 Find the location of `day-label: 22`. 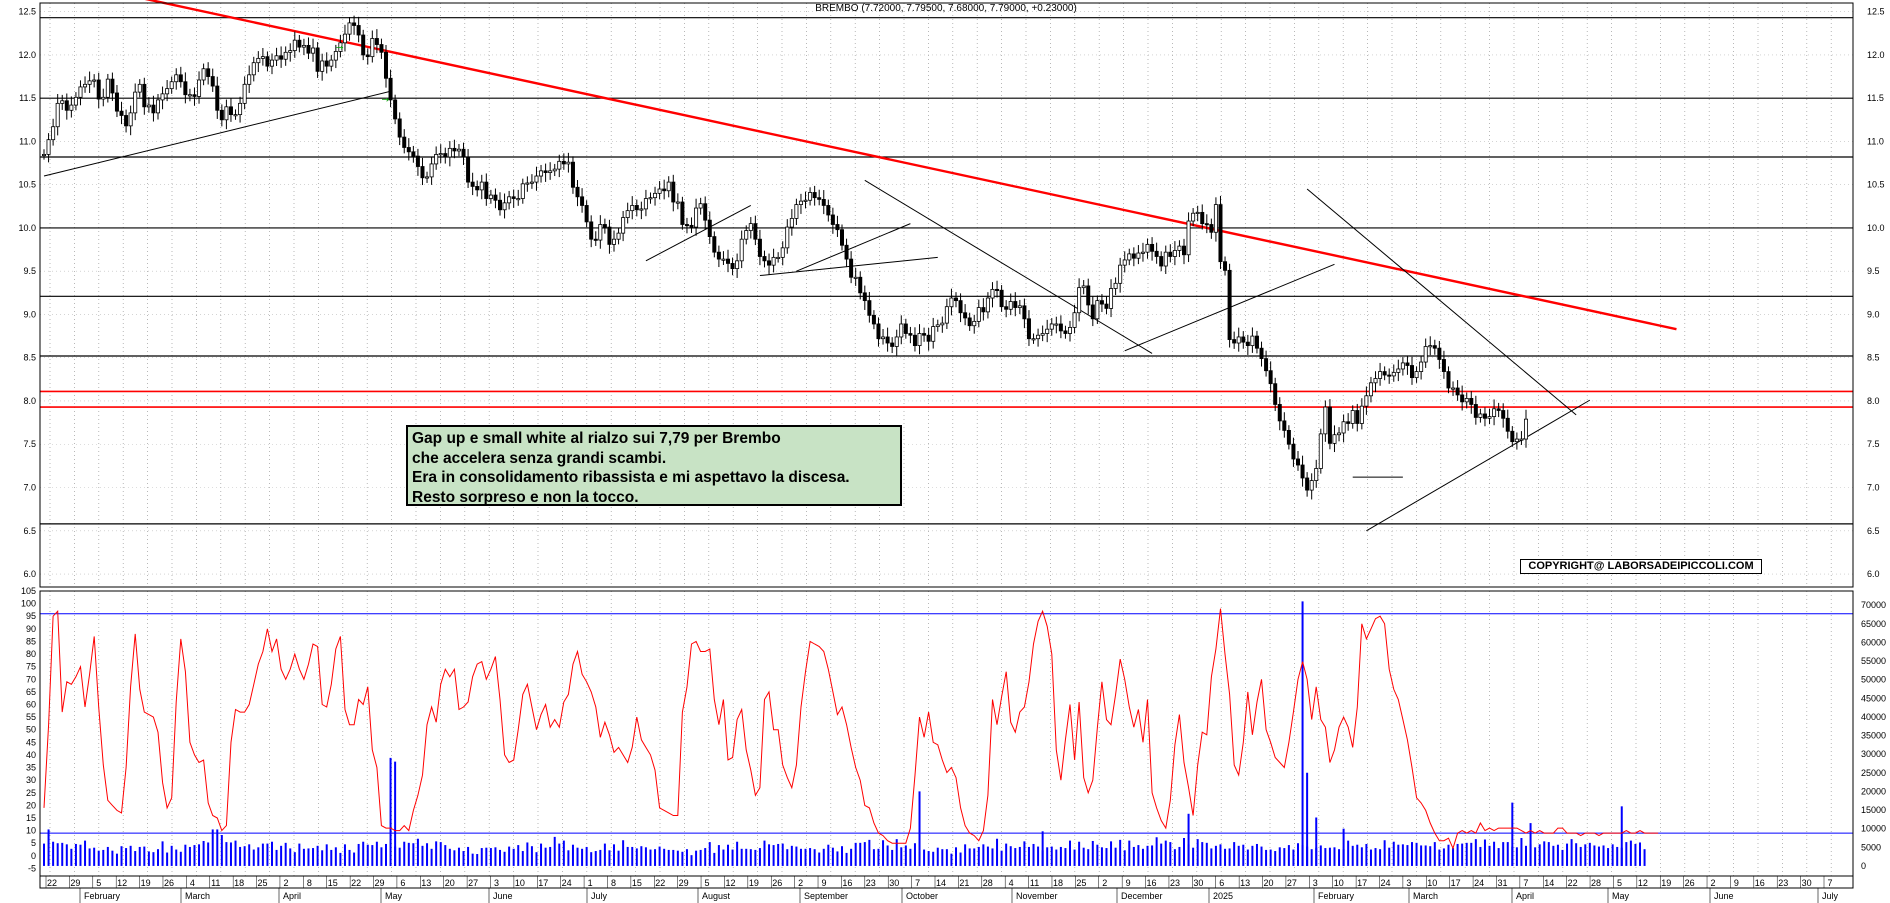

day-label: 22 is located at coordinates (52, 883).